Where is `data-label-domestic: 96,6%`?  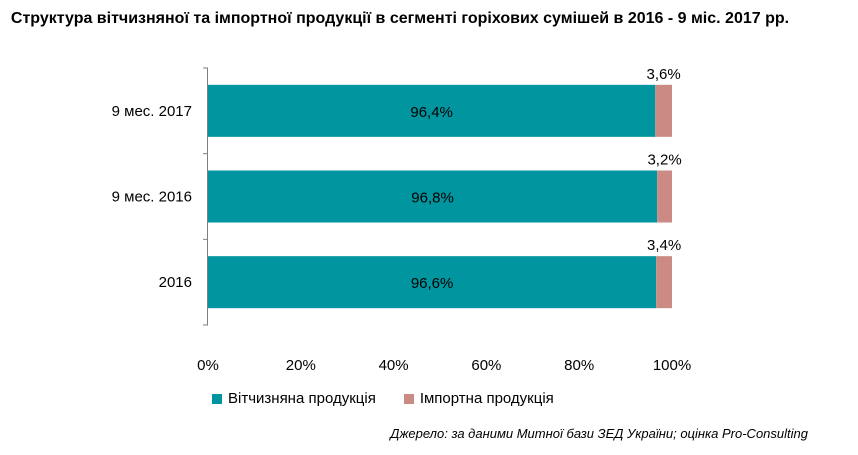
data-label-domestic: 96,6% is located at coordinates (432, 283).